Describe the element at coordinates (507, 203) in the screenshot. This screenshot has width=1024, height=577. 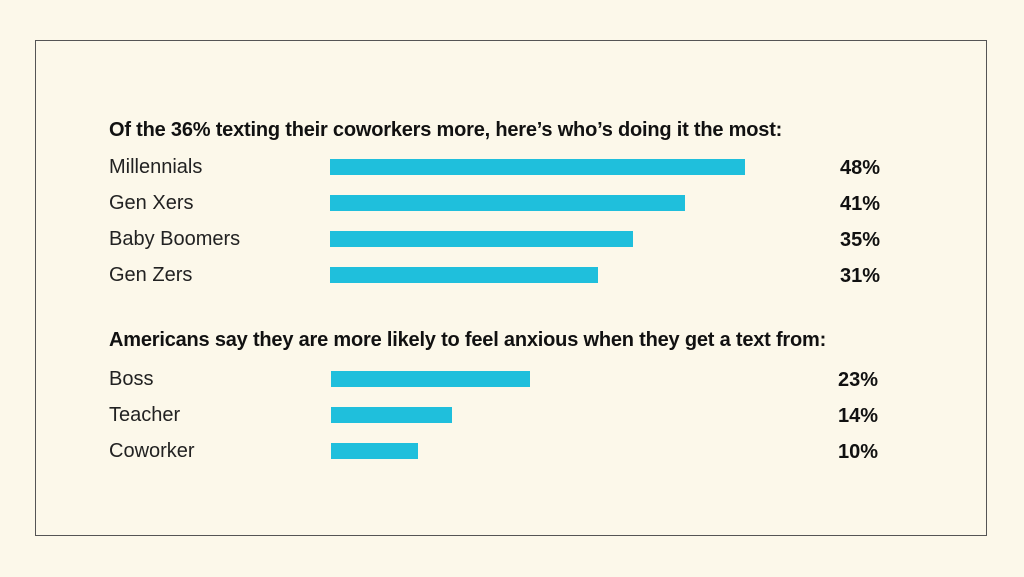
I see `bar-gen-xers` at that location.